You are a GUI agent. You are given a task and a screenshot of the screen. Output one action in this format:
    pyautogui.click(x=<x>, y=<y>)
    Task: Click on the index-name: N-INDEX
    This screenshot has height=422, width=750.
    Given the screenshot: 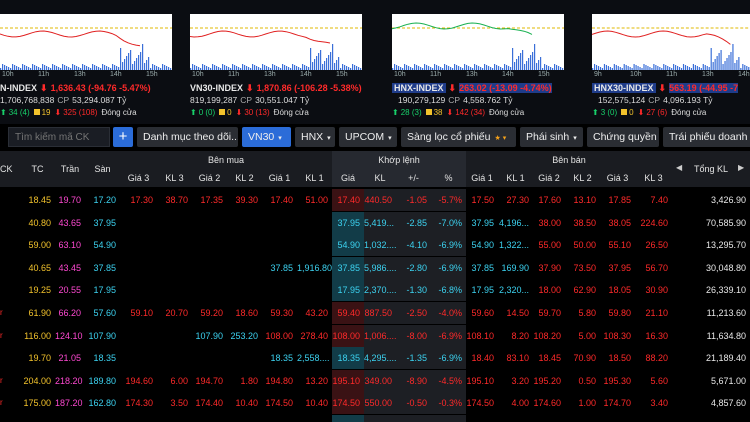 What is the action you would take?
    pyautogui.click(x=19, y=88)
    